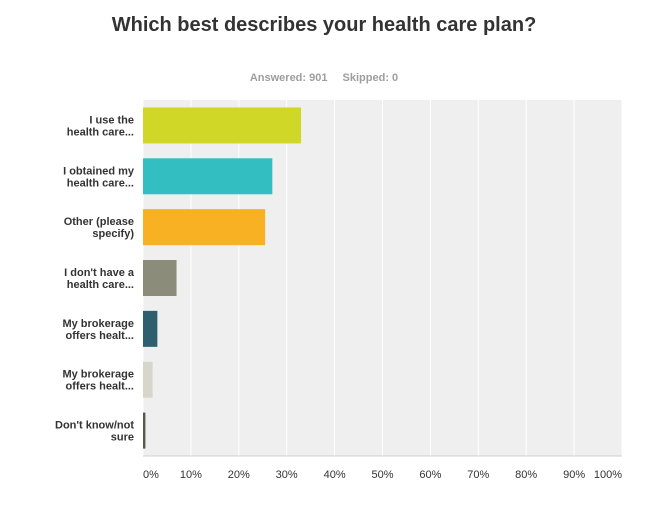 The height and width of the screenshot is (505, 648). I want to click on answered-count: Answered: 901, so click(288, 78).